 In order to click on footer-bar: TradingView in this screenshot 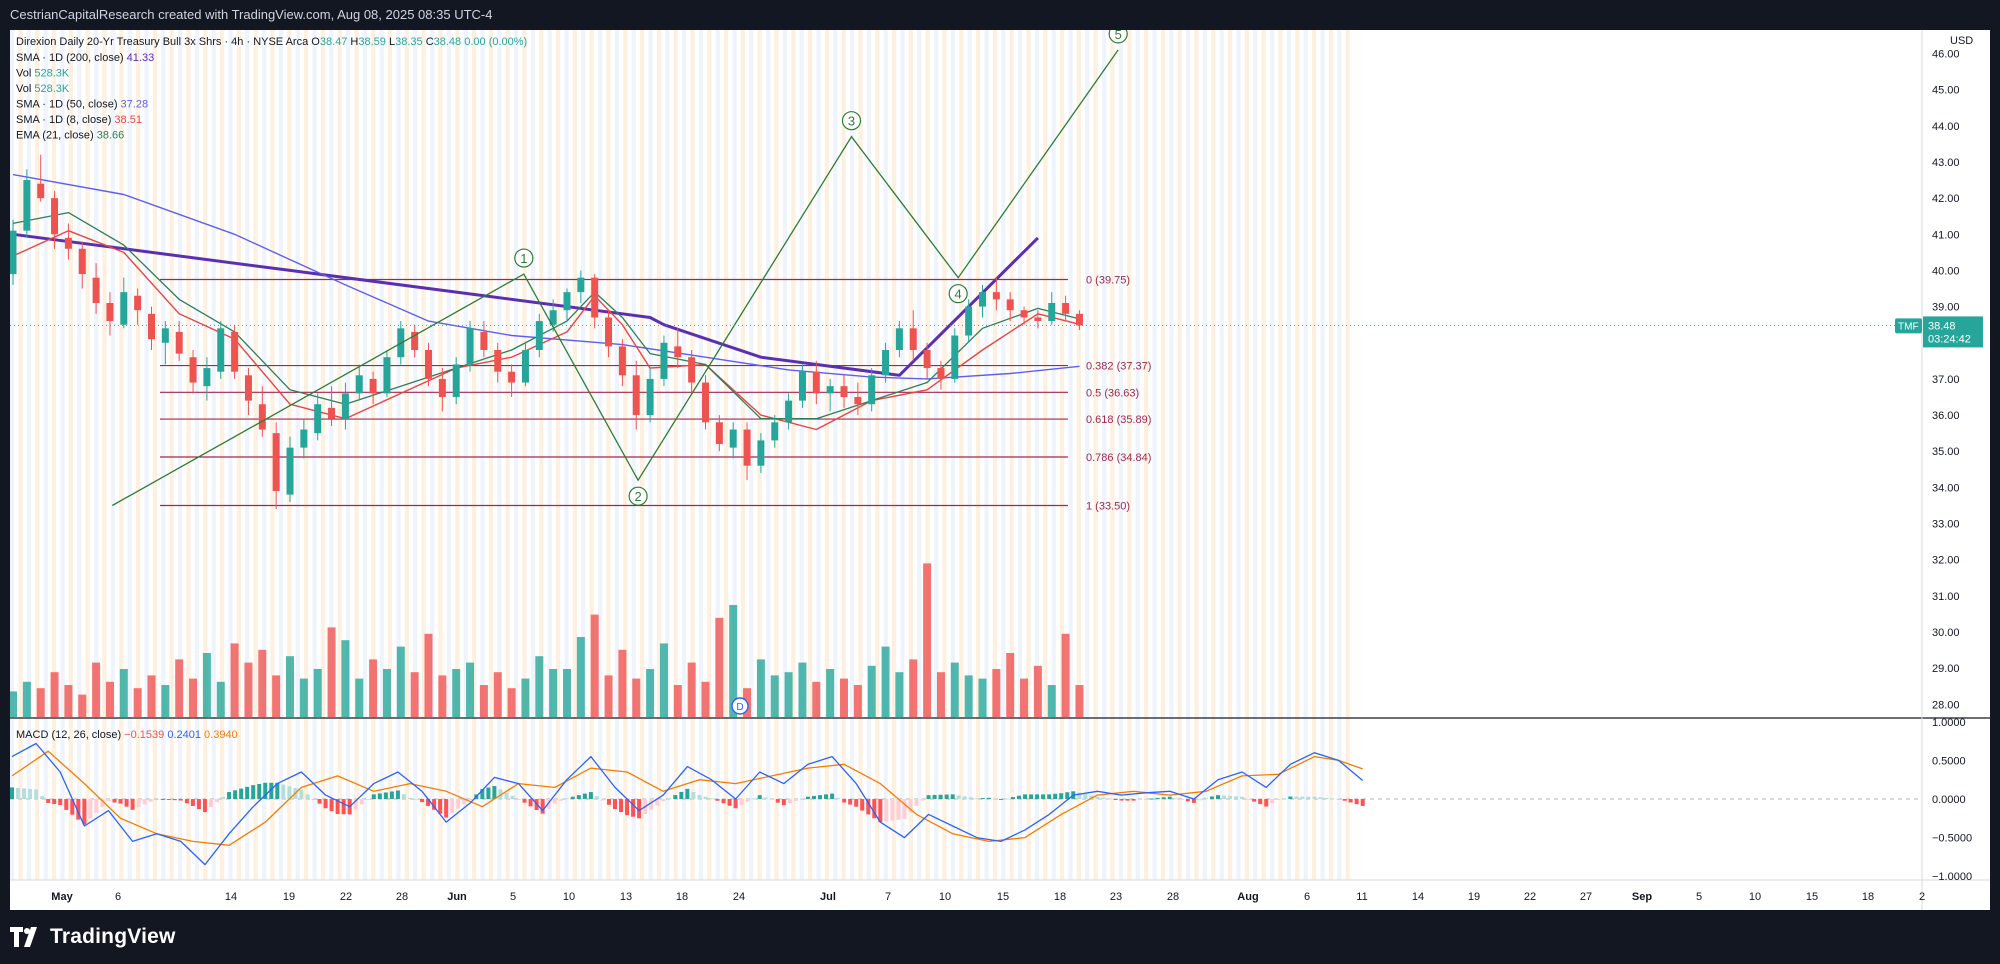, I will do `click(1000, 937)`.